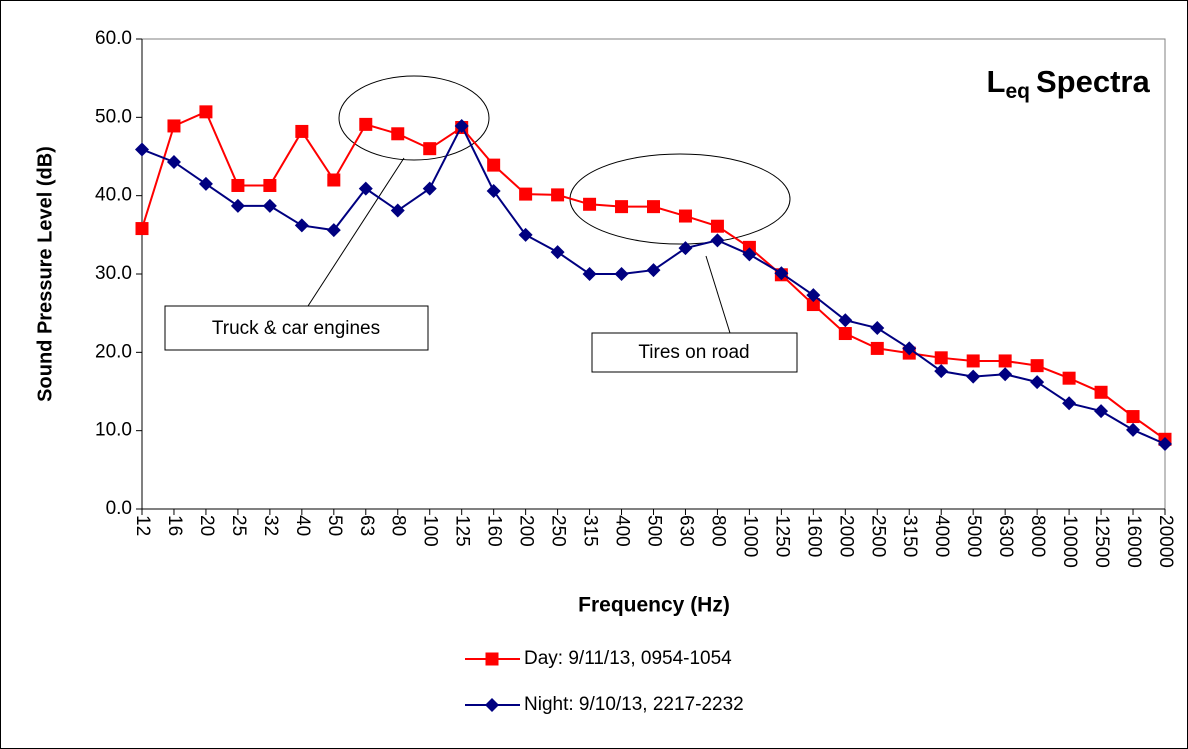 The image size is (1188, 749). What do you see at coordinates (634, 704) in the screenshot?
I see `legend-label: Night: 9/10/13, 2217-2232` at bounding box center [634, 704].